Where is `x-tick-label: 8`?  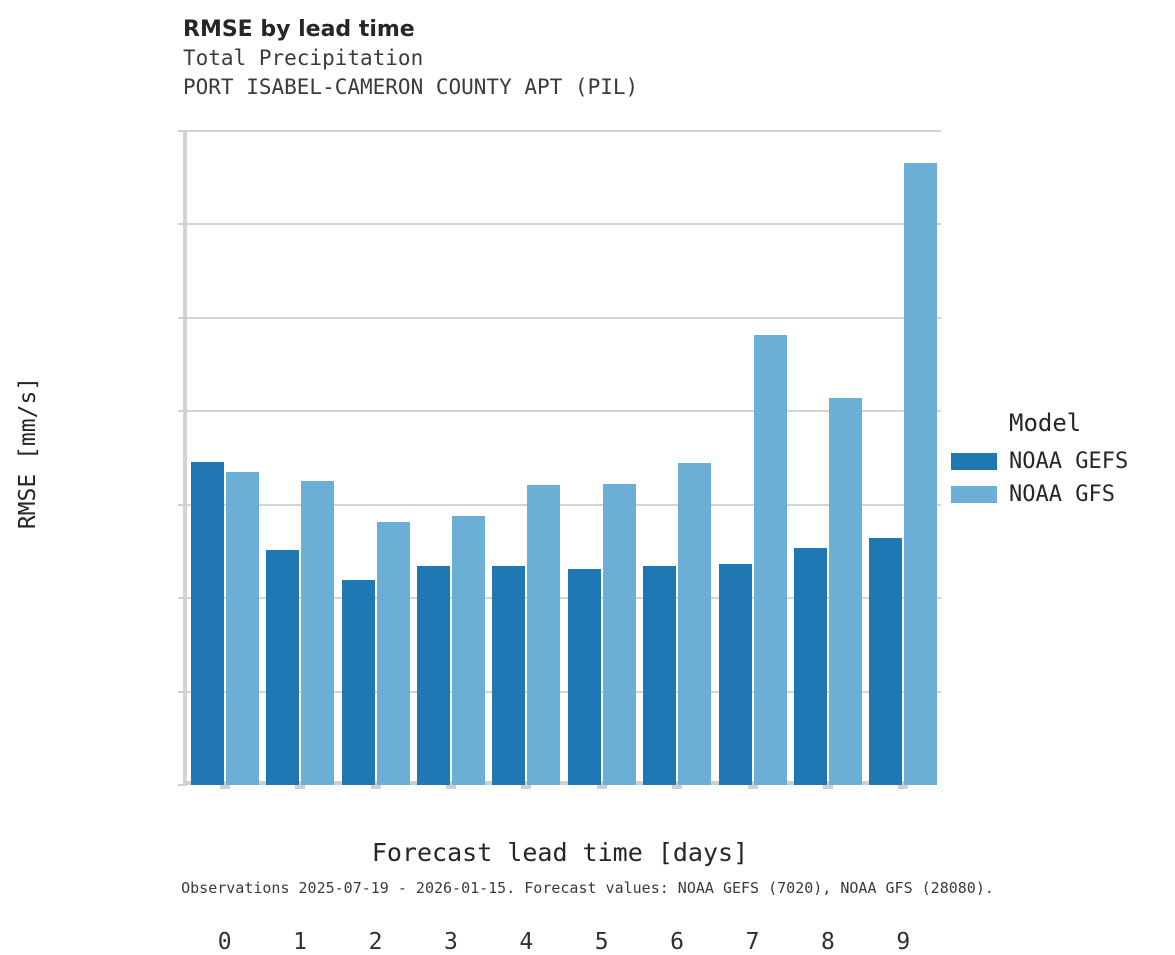 x-tick-label: 8 is located at coordinates (827, 942).